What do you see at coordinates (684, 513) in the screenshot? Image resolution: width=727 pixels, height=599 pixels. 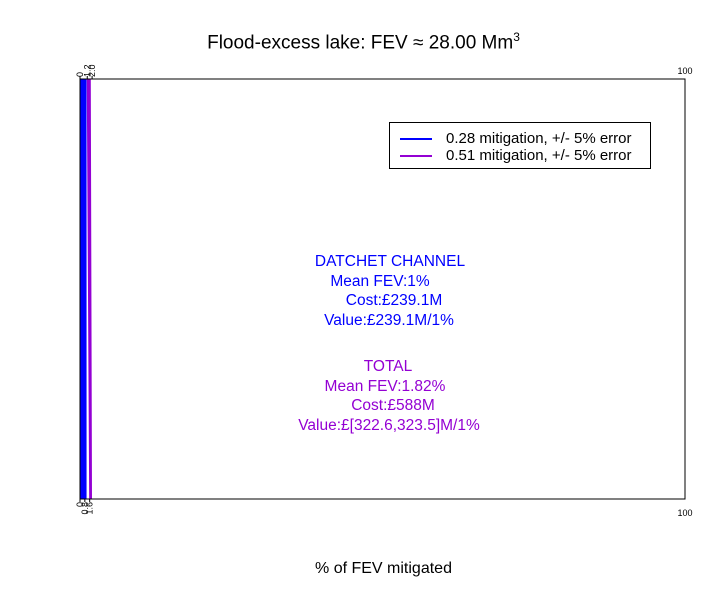 I see `bottom-end-label: 100` at bounding box center [684, 513].